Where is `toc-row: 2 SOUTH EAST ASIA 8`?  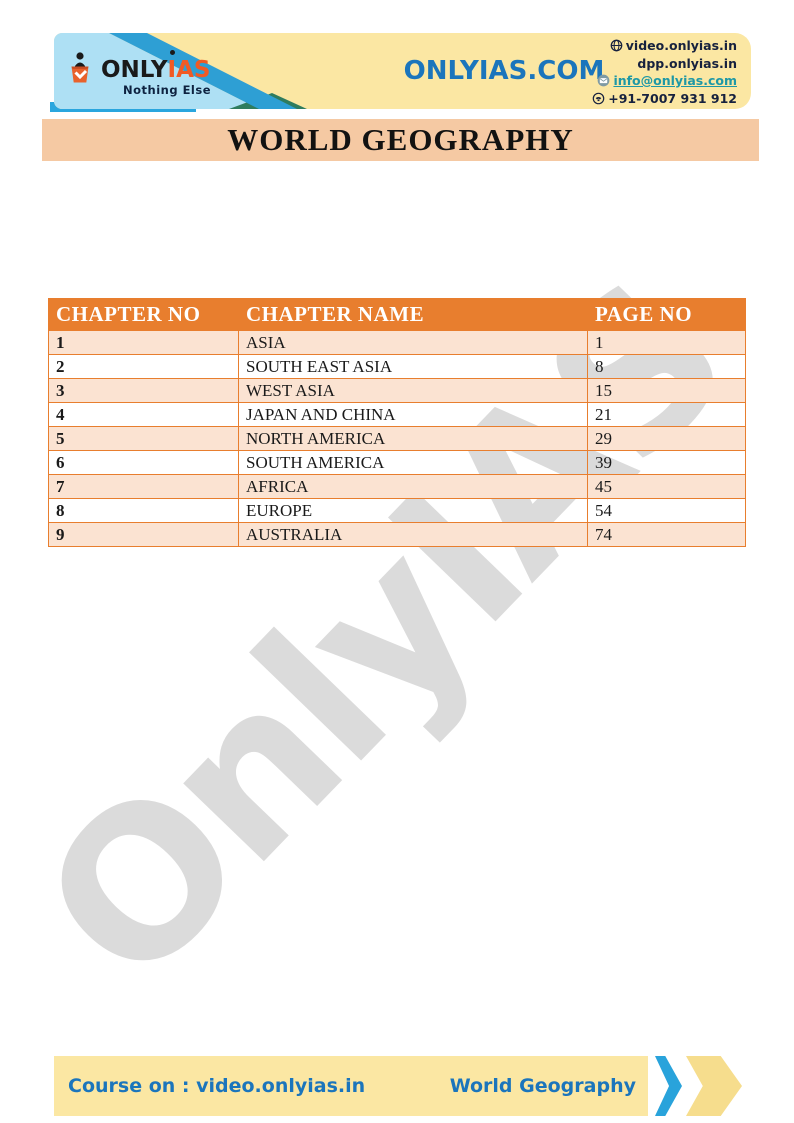
toc-row: 2 SOUTH EAST ASIA 8 is located at coordinates (397, 366).